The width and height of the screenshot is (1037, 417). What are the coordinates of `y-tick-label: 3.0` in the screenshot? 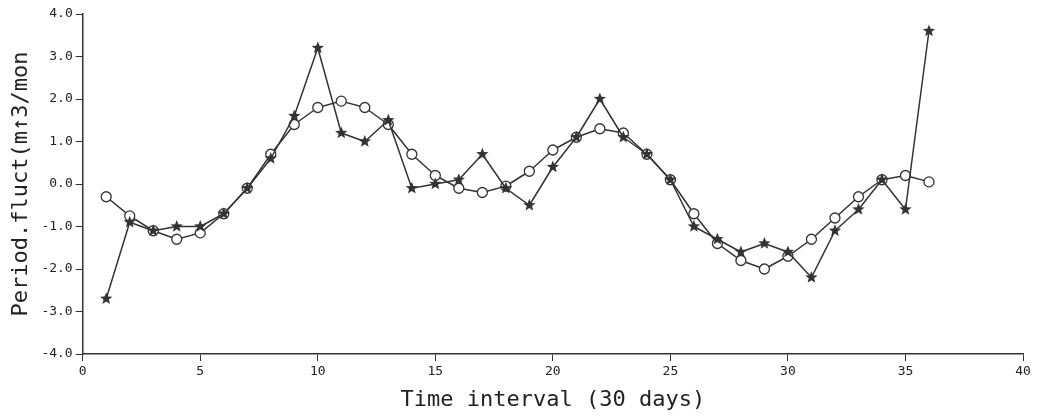 It's located at (61, 55).